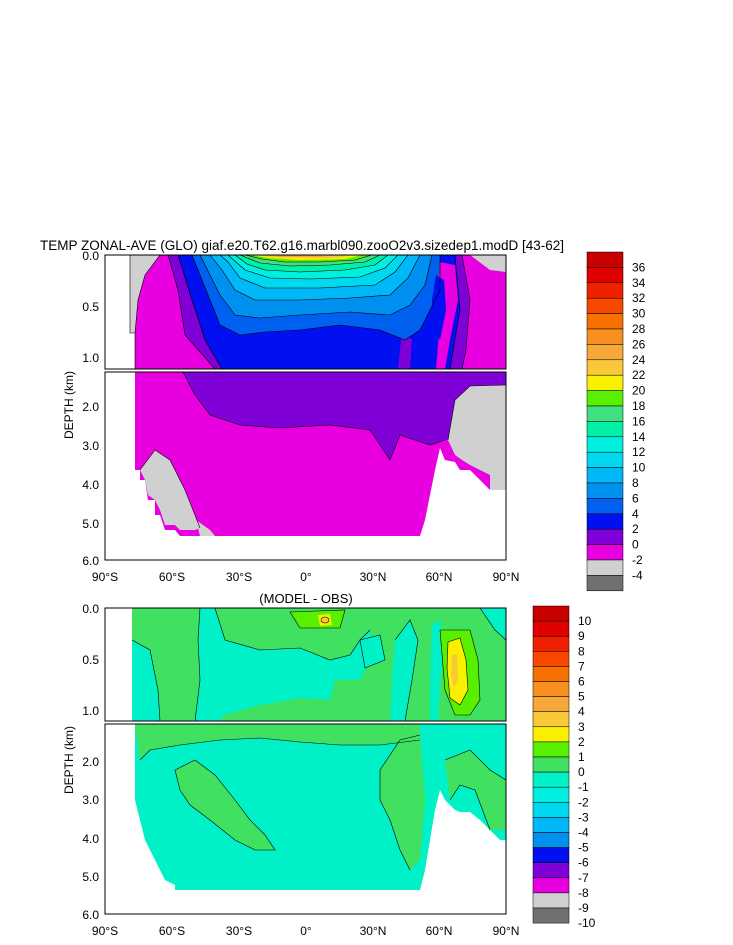  What do you see at coordinates (318, 664) in the screenshot?
I see `diff-contours` at bounding box center [318, 664].